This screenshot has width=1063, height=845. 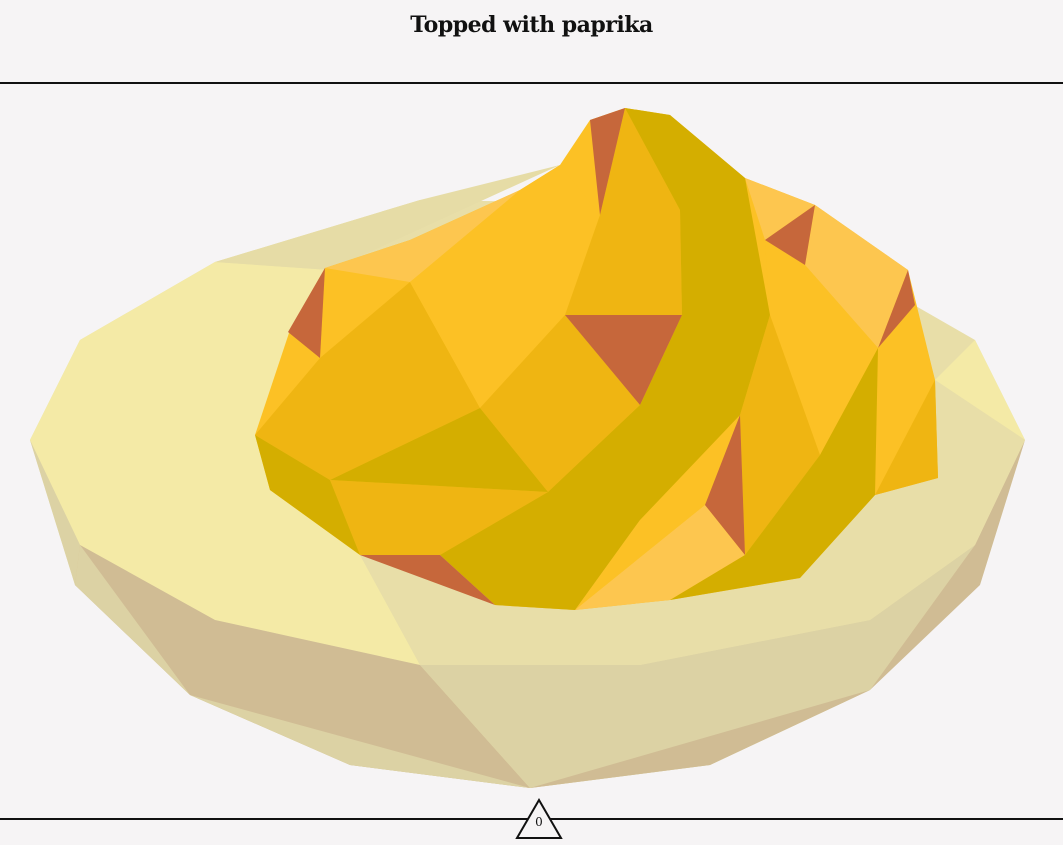 I want to click on page-title: Topped with paprika, so click(x=531, y=25).